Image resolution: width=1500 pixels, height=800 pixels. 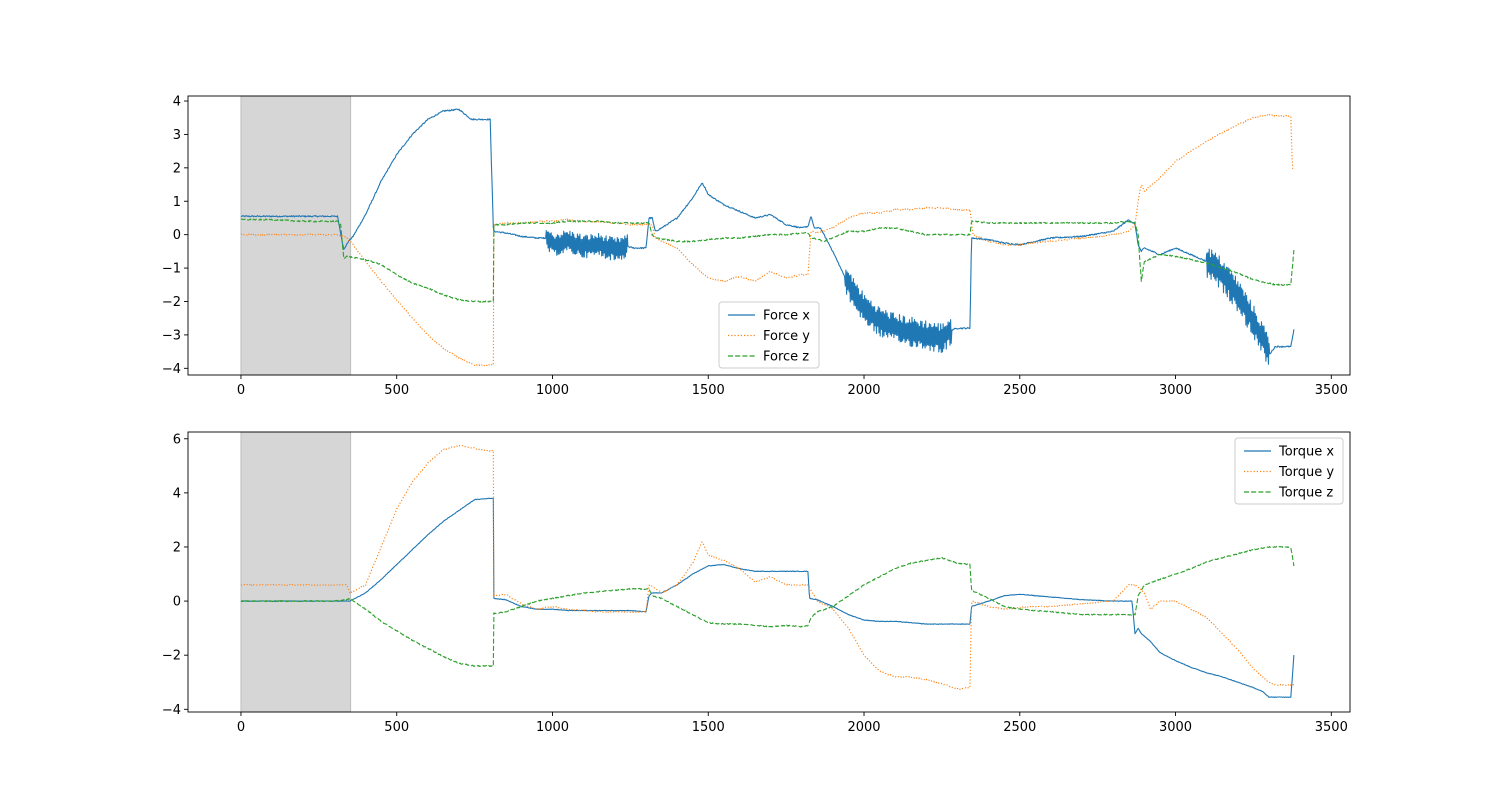 I want to click on legend-label: Torque y, so click(x=1306, y=472).